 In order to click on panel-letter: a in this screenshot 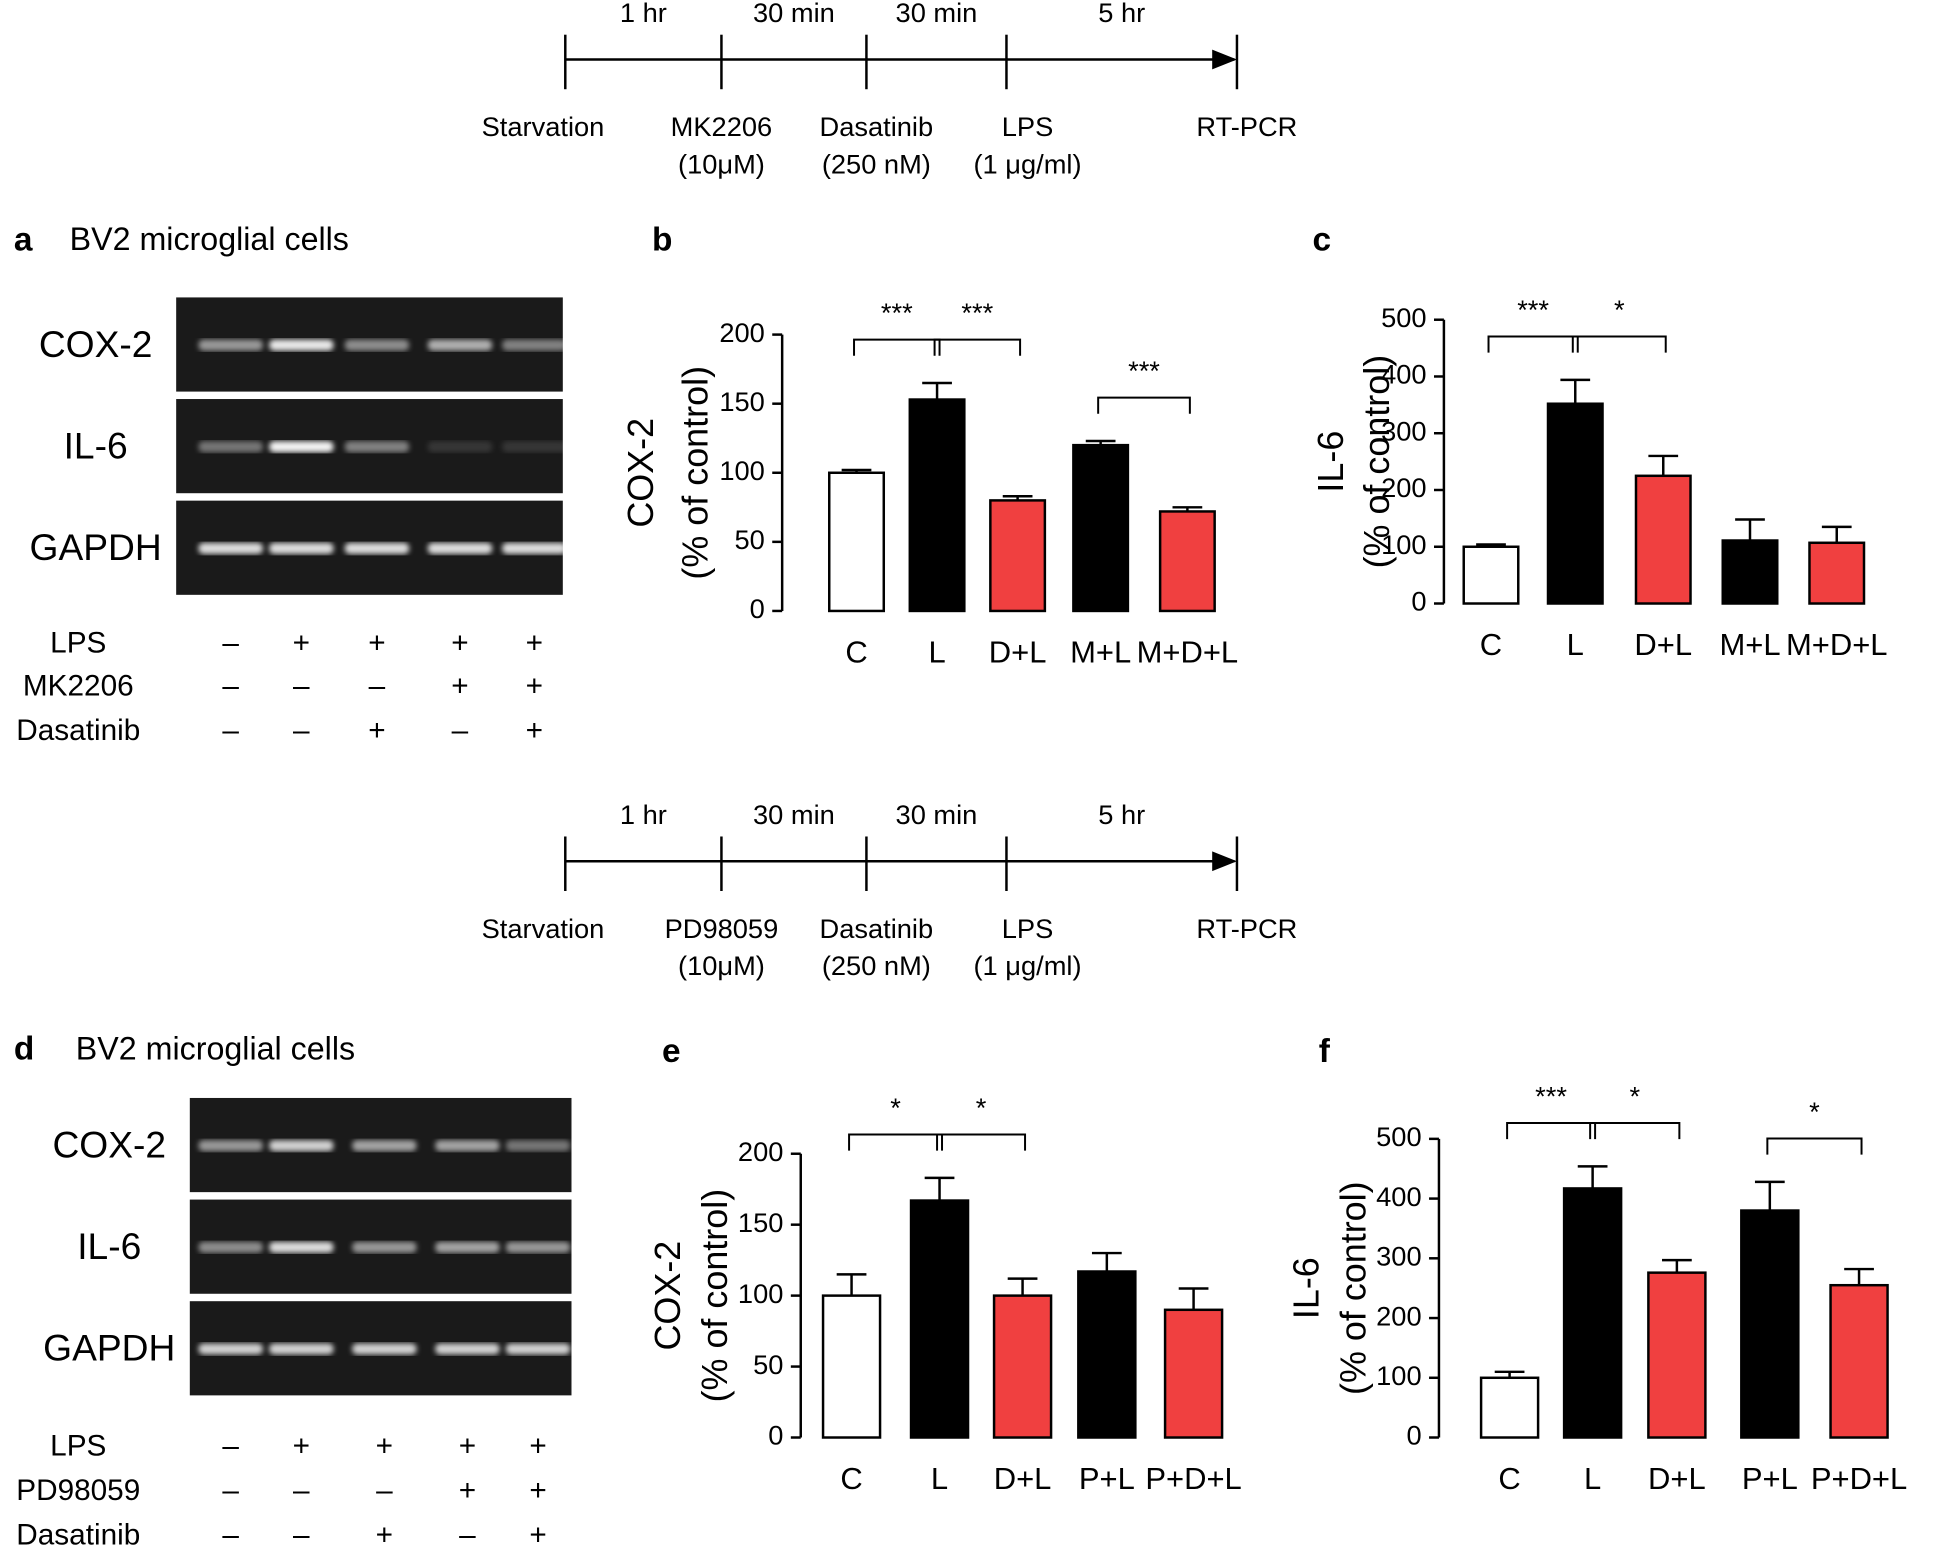, I will do `click(23, 239)`.